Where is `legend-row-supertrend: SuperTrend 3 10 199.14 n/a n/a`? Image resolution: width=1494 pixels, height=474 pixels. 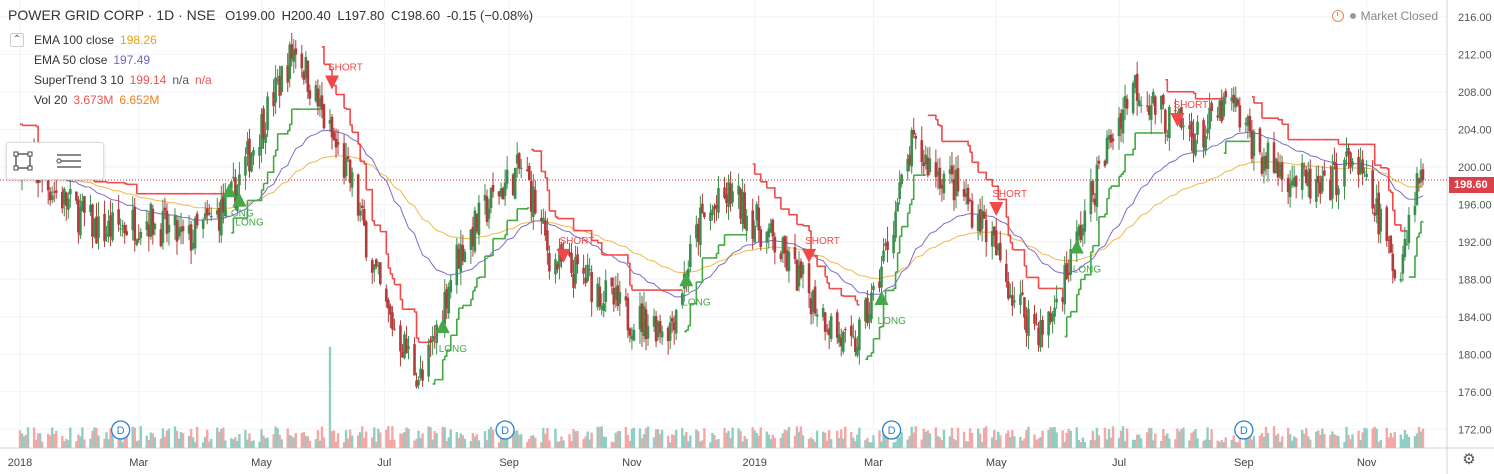
legend-row-supertrend: SuperTrend 3 10 199.14 n/a n/a is located at coordinates (111, 80).